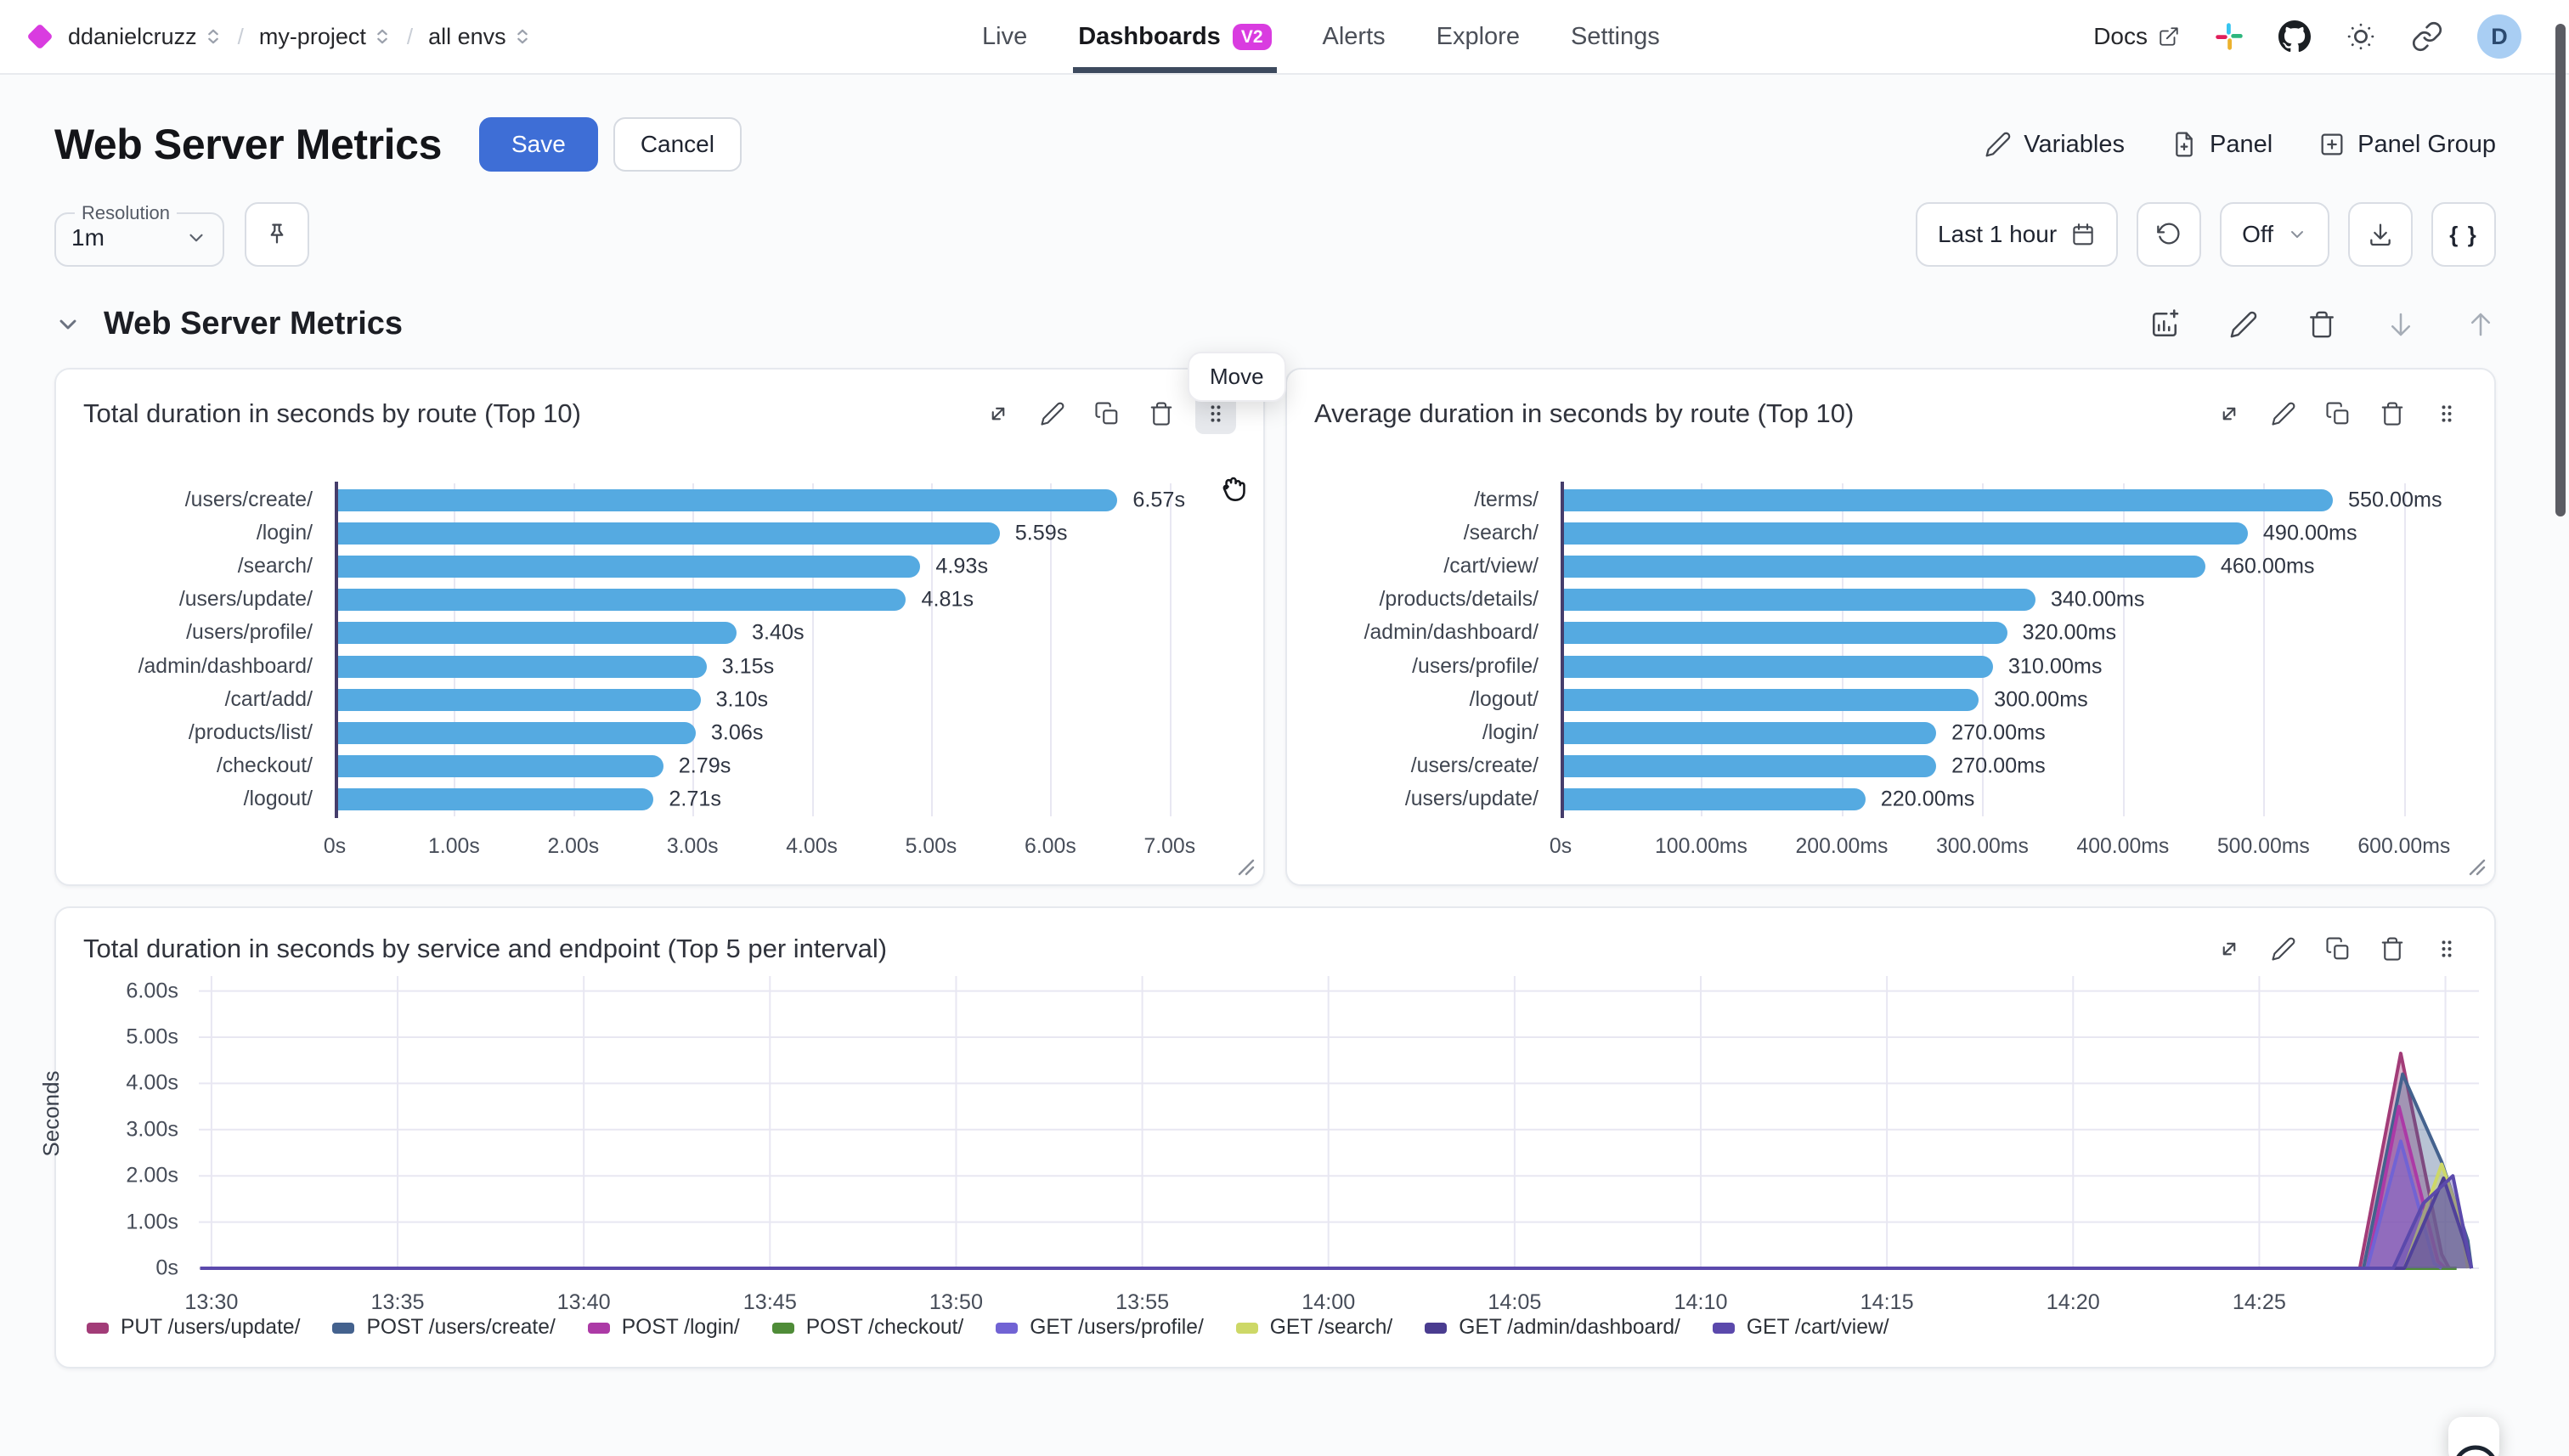 This screenshot has width=2569, height=1456. Describe the element at coordinates (2170, 235) in the screenshot. I see `refresh-button` at that location.